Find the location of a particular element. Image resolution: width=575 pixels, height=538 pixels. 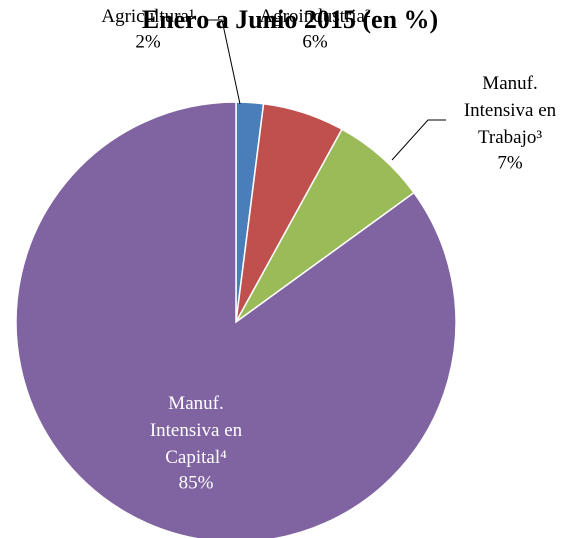

slice-label: Agricultura¹ is located at coordinates (148, 16).